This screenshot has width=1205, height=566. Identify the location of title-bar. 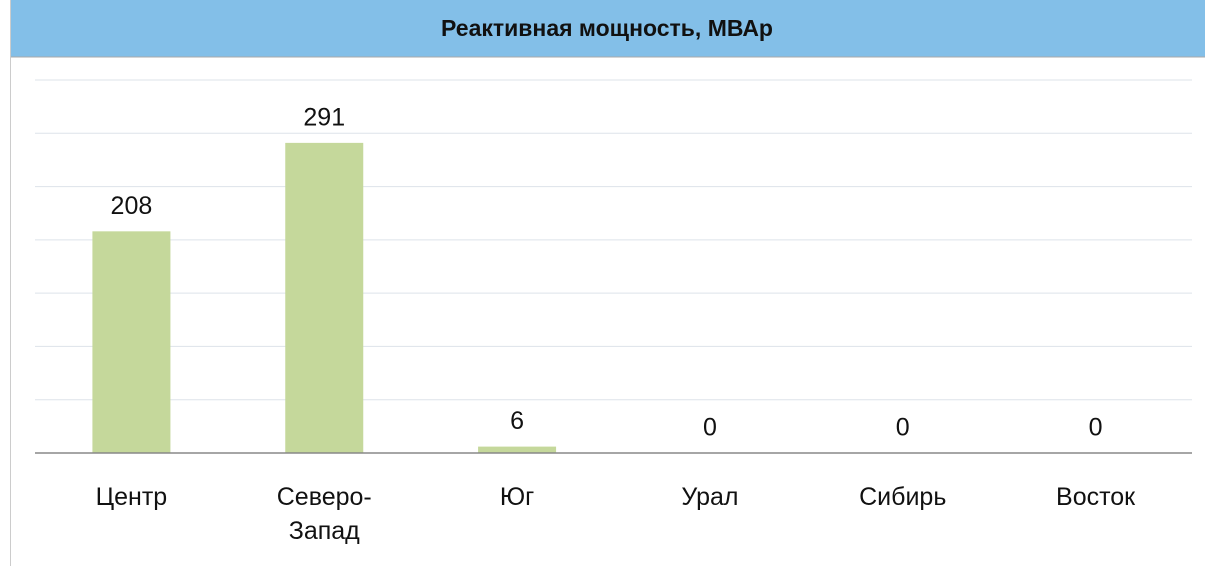
(607, 28).